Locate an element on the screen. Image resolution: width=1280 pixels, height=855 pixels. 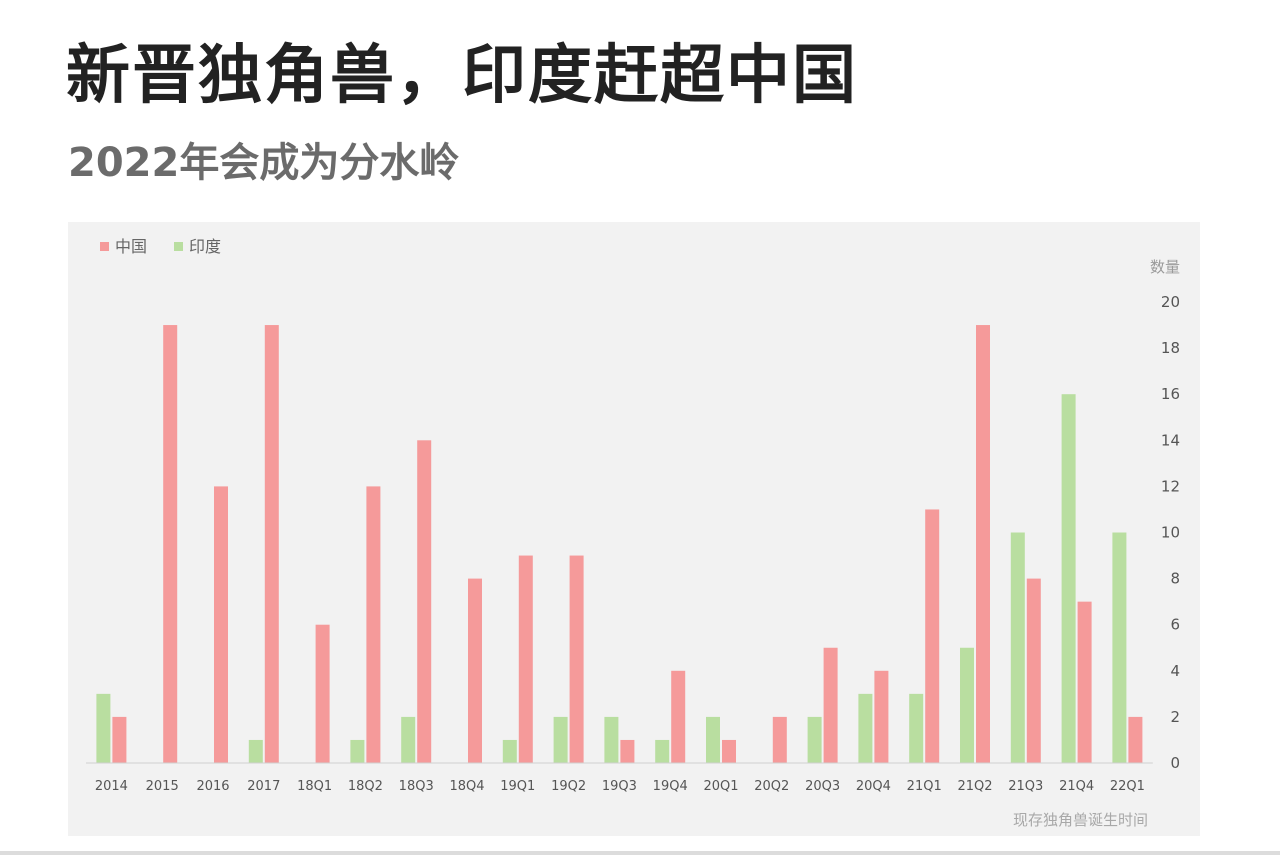
y-tick-label: 20 is located at coordinates (1170, 302).